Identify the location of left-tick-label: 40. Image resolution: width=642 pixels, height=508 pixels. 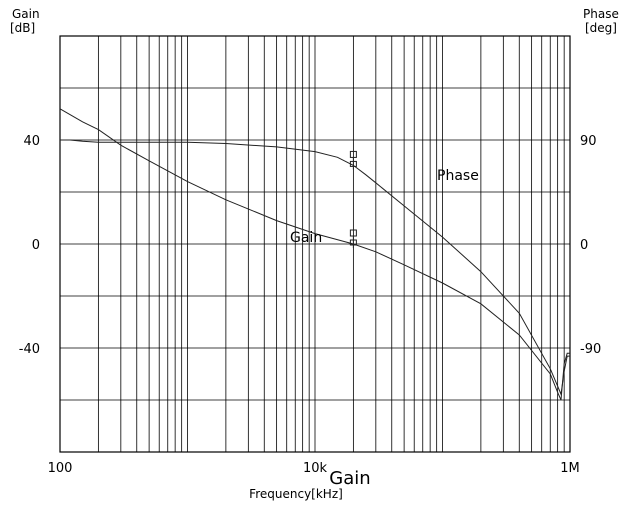
(31, 141).